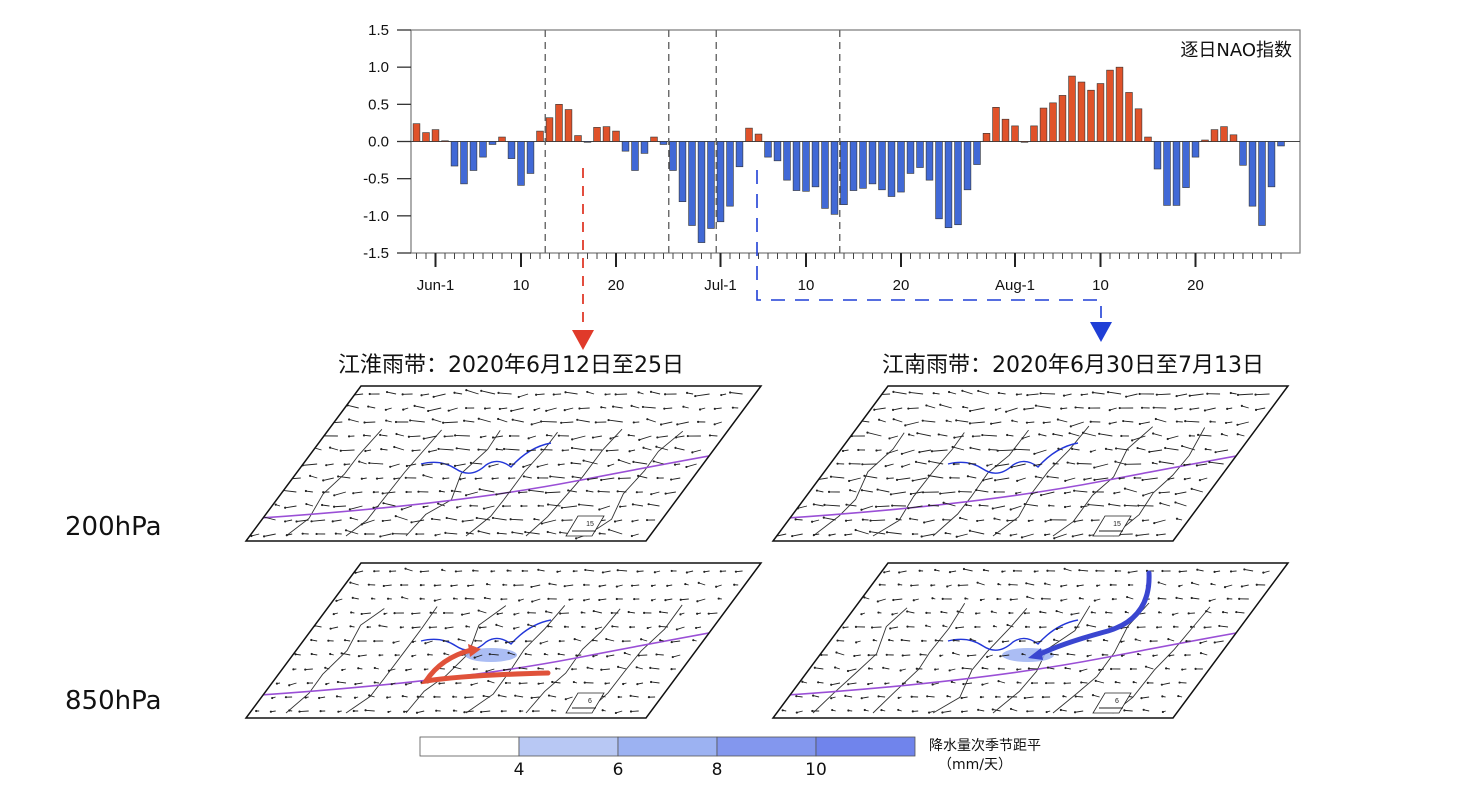  I want to click on colorbar-segment, so click(766, 746).